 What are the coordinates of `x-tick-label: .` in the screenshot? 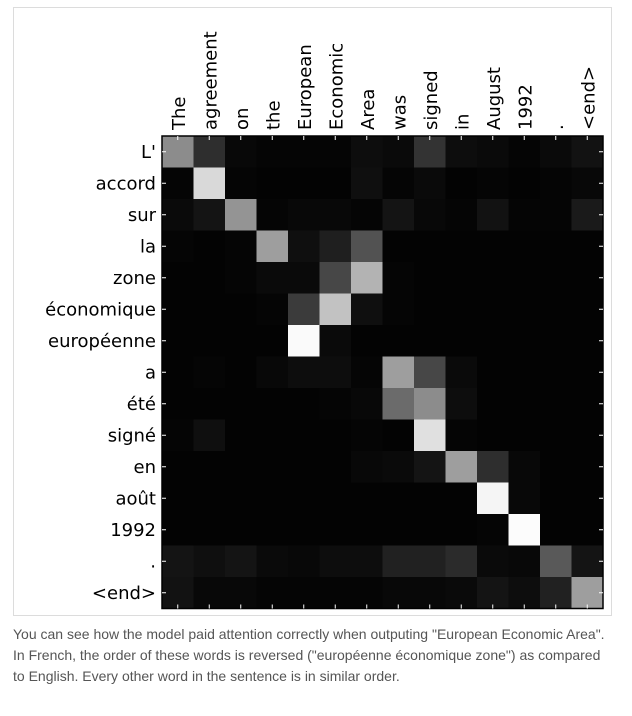 It's located at (557, 127).